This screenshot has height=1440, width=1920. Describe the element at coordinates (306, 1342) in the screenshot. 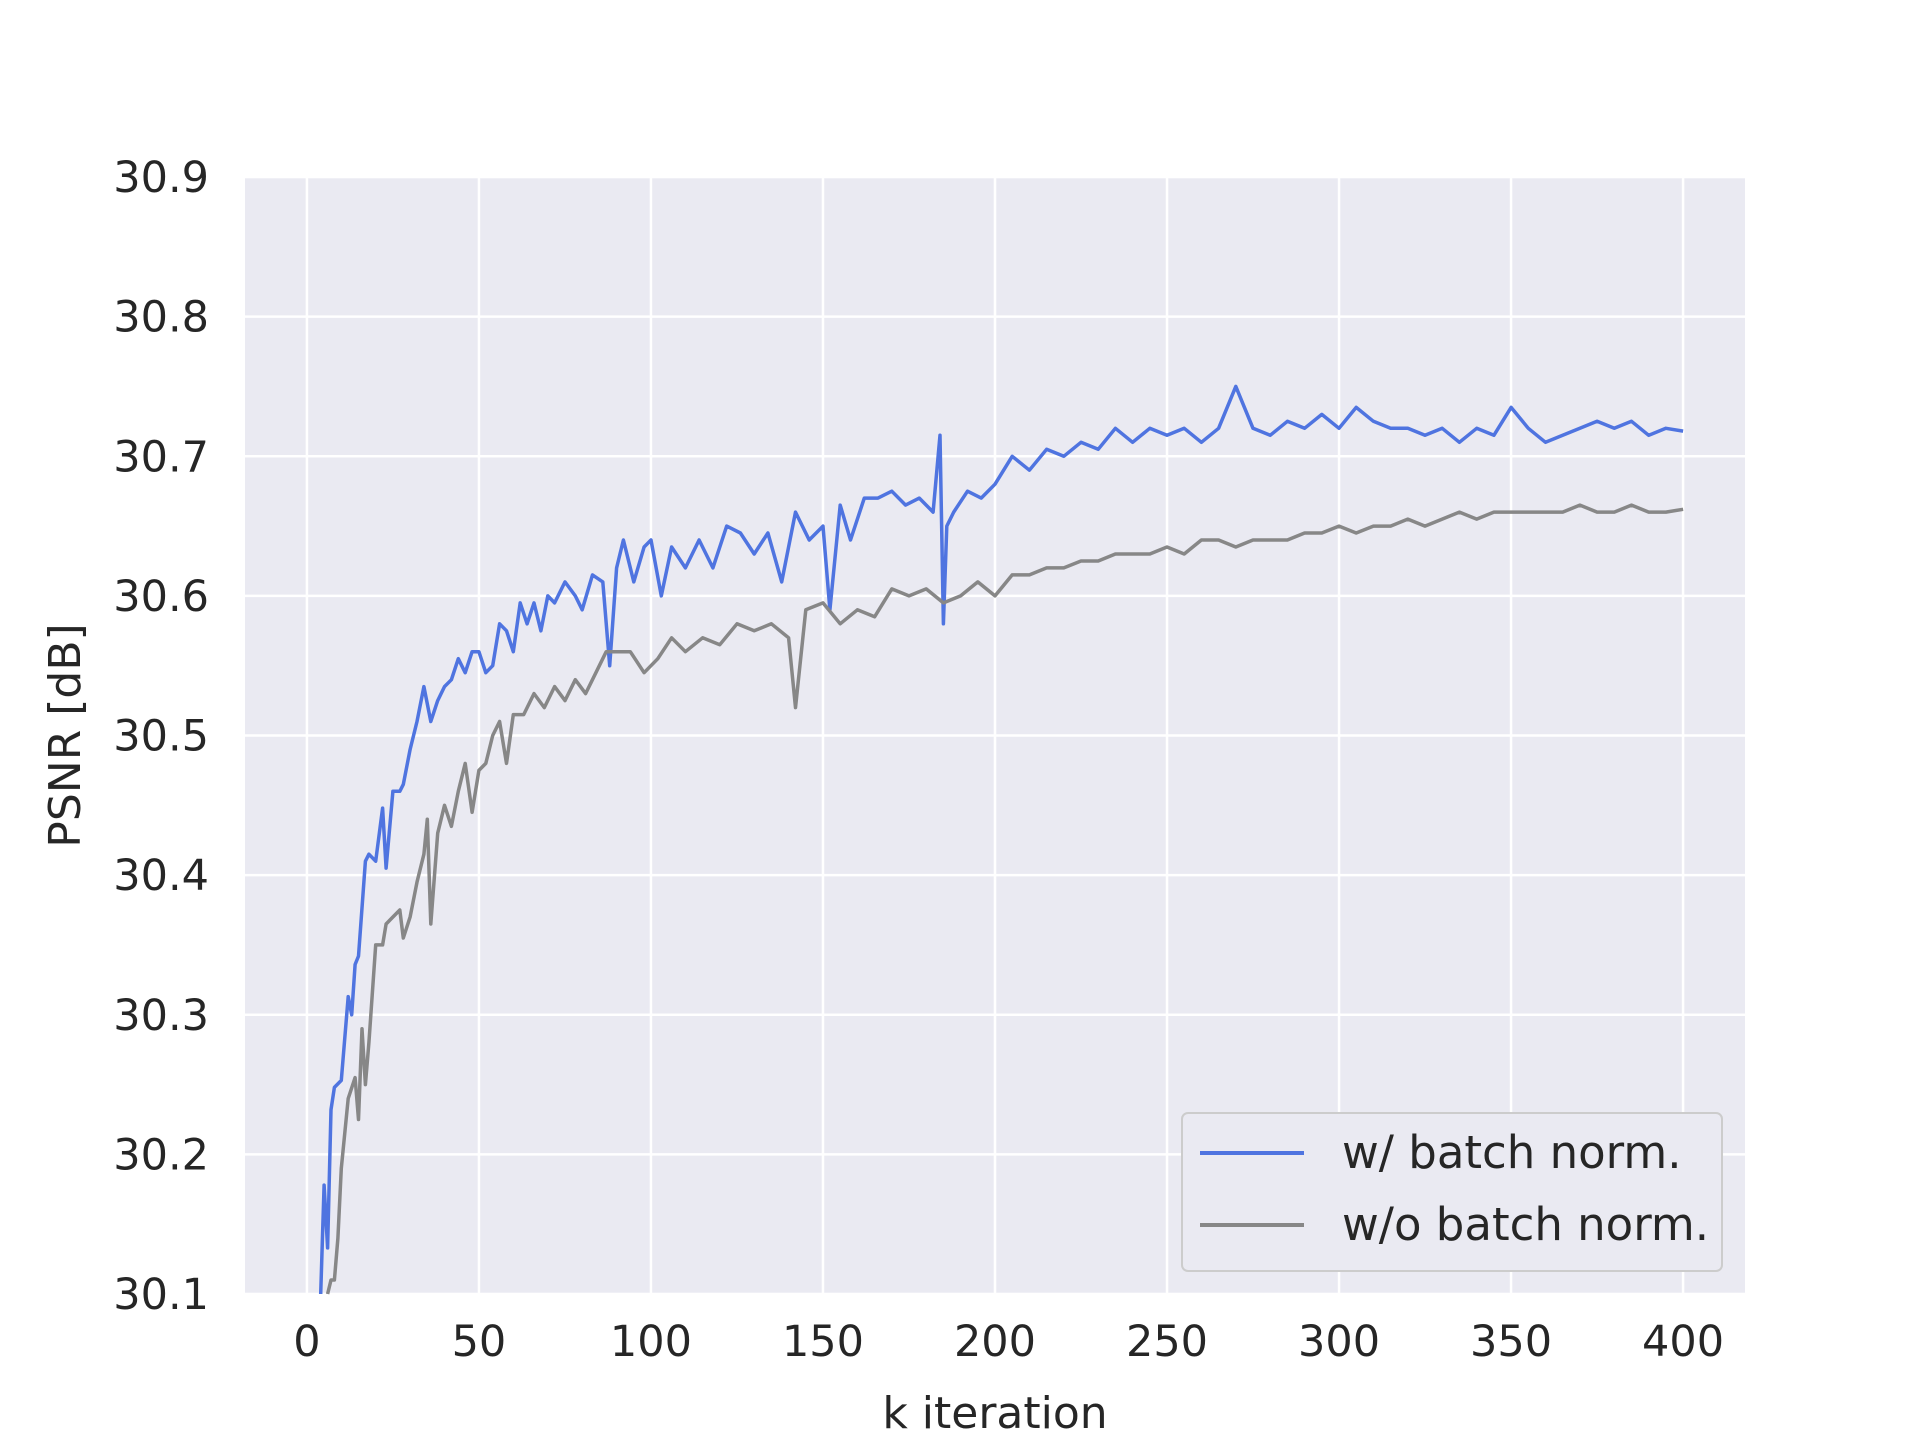

I see `x-tick-label: 0` at that location.